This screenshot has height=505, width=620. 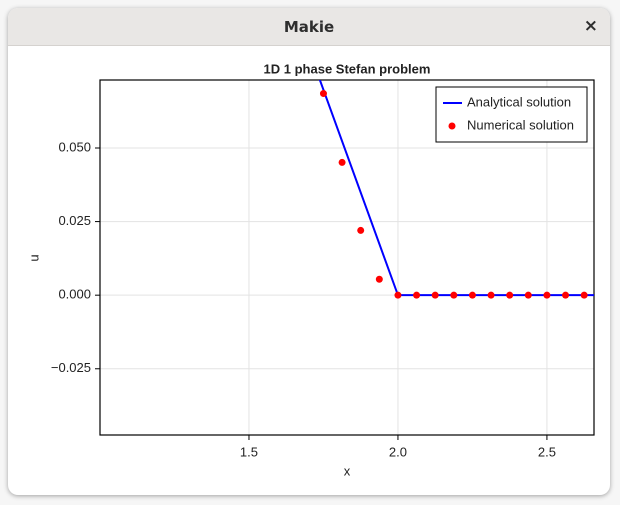 I want to click on x-tick-label: 1.5, so click(x=249, y=451).